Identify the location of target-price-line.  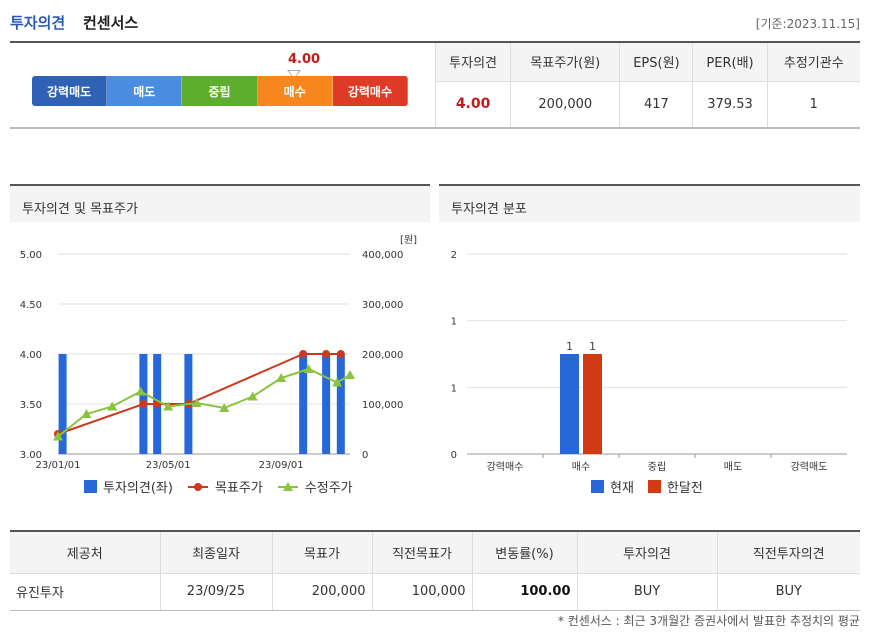
(199, 394).